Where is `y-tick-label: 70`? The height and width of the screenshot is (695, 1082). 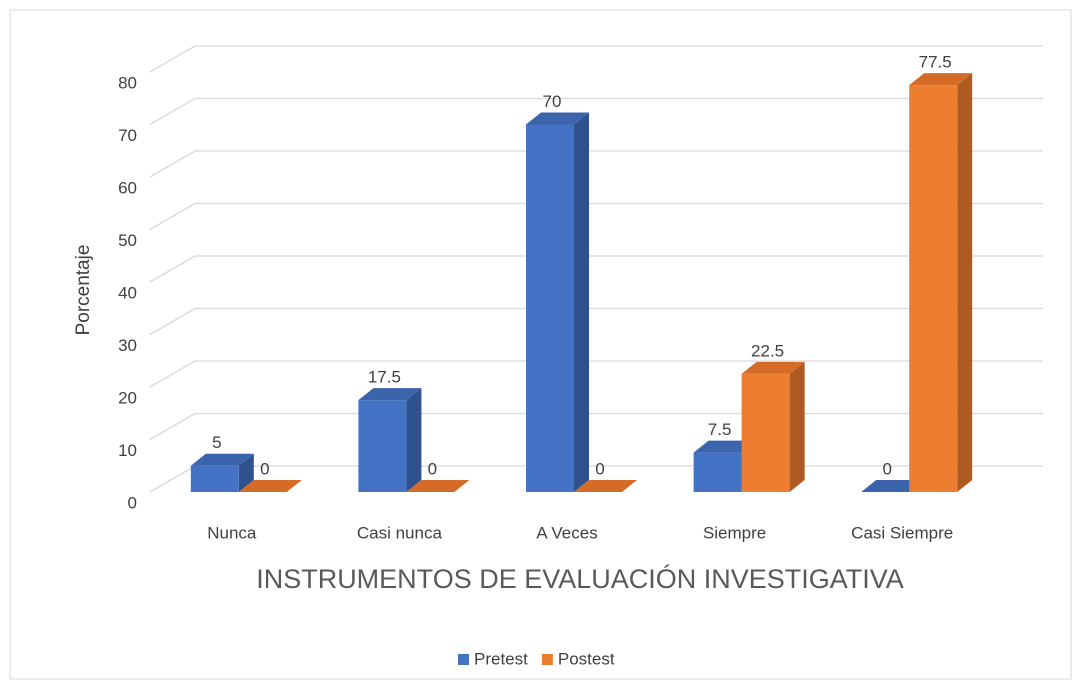 y-tick-label: 70 is located at coordinates (127, 135).